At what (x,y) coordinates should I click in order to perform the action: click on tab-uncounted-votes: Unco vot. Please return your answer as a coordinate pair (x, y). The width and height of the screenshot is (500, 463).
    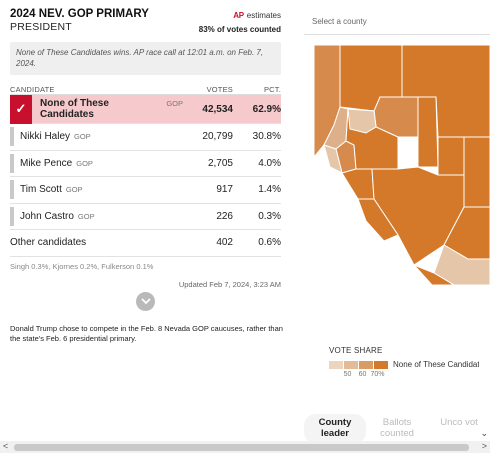
    Looking at the image, I should click on (459, 422).